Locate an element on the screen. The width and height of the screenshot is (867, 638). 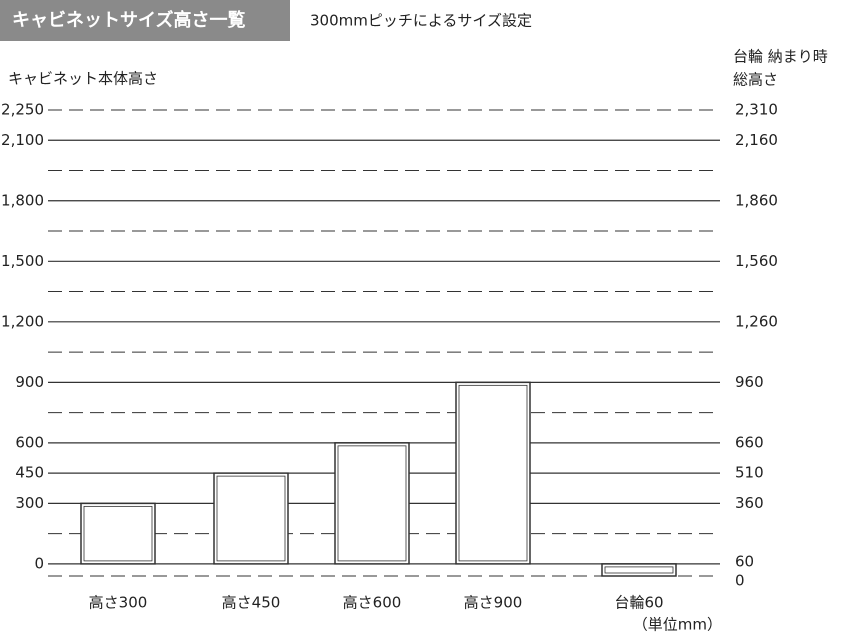
y2-axis-label: 総高さ is located at coordinates (755, 80).